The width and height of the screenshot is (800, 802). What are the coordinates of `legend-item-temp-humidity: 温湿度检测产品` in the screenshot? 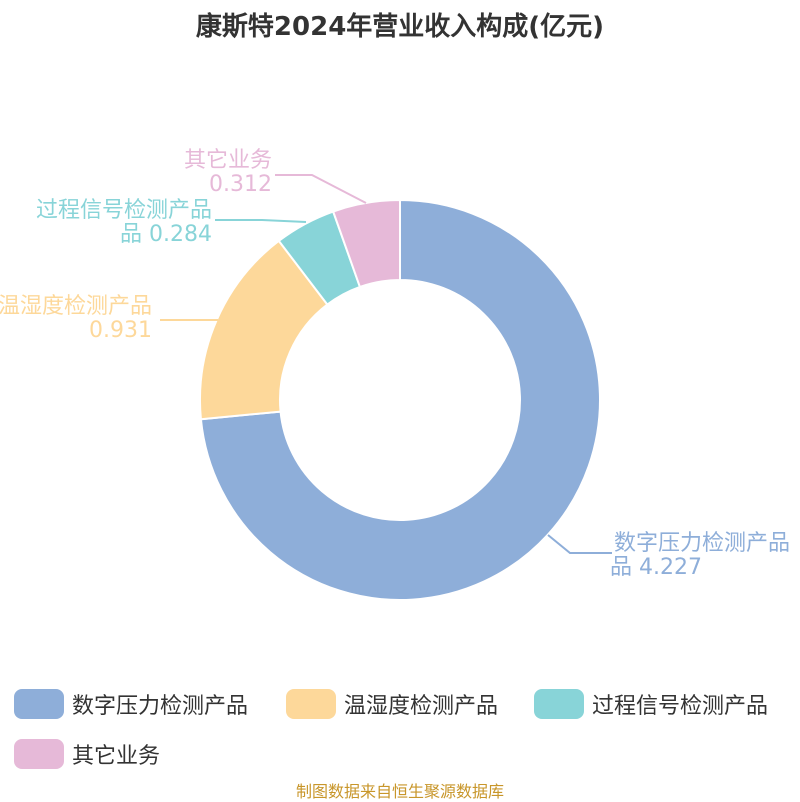 It's located at (392, 704).